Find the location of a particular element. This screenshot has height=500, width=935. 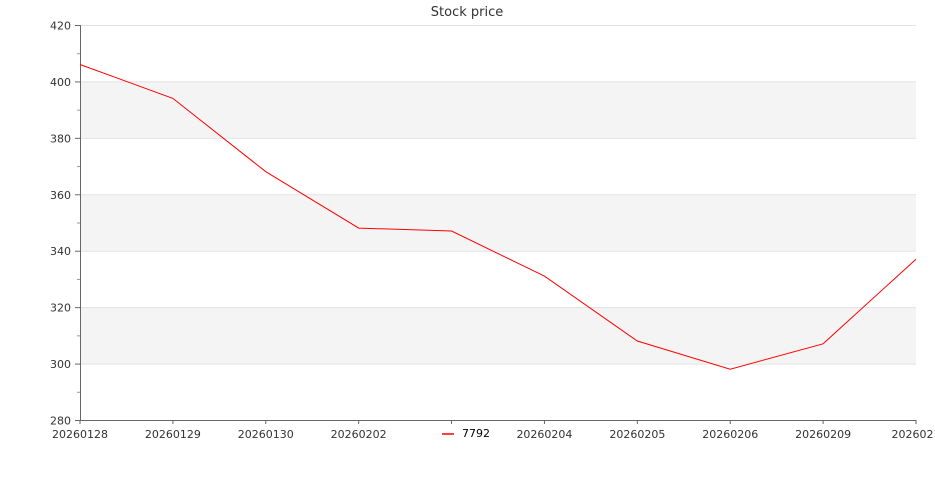

x-tick-label: 2026021 is located at coordinates (913, 434).